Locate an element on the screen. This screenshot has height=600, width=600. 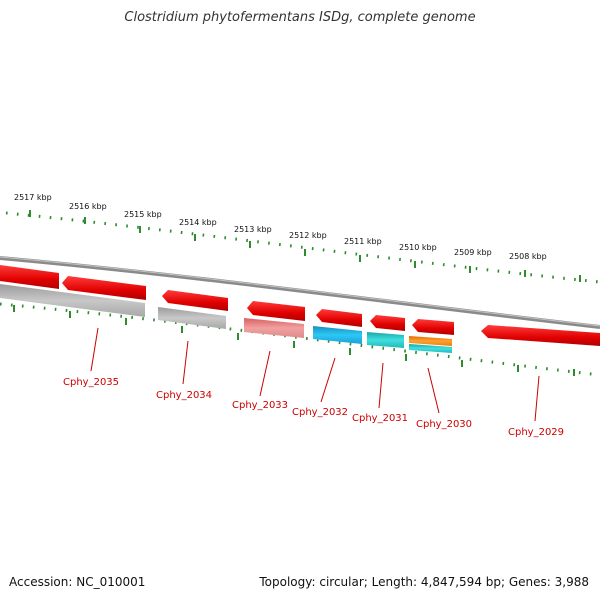
feature-track is located at coordinates (226, 318).